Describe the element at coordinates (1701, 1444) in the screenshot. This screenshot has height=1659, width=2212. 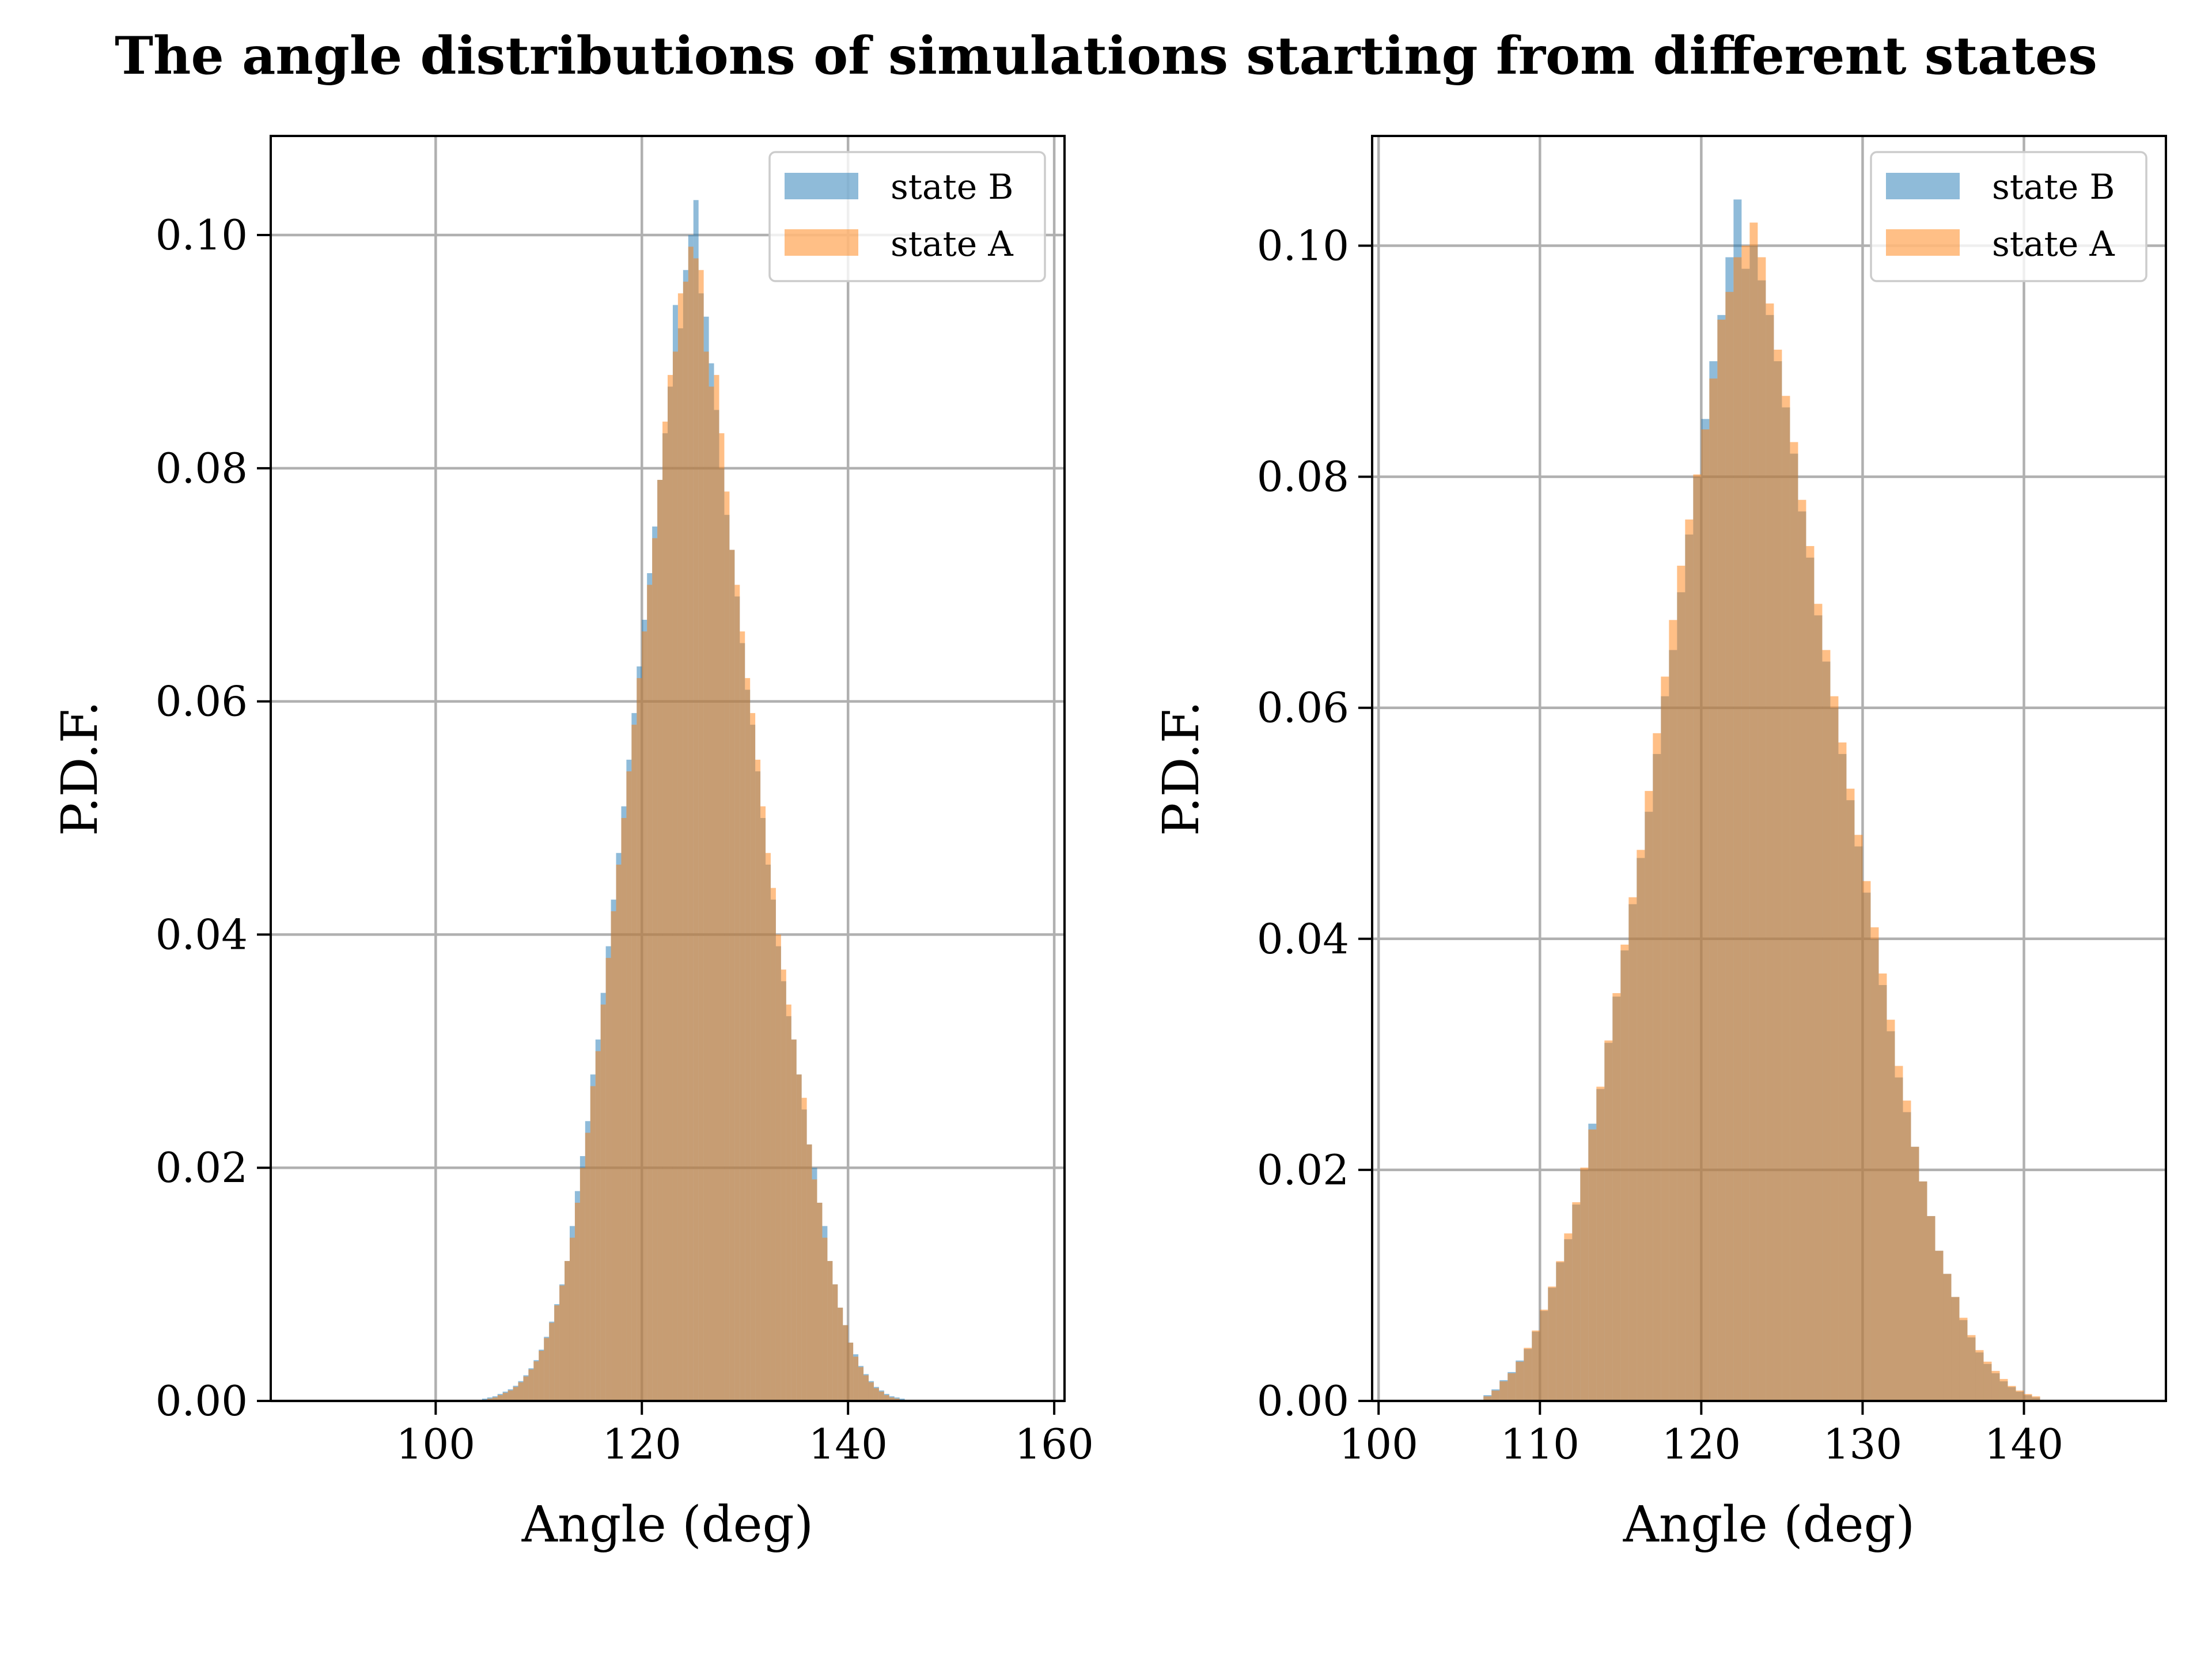
I see `right-x-tick-label: 120` at that location.